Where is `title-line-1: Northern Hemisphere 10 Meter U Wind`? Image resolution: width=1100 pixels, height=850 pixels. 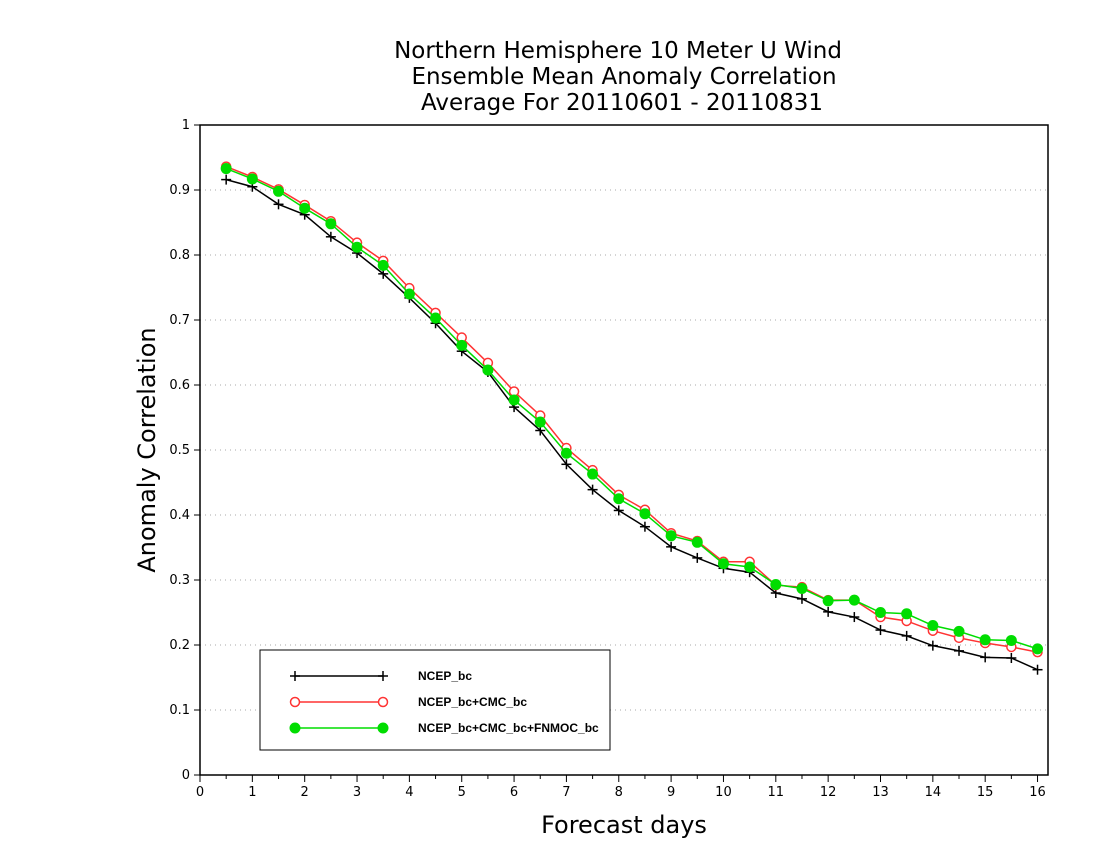
title-line-1: Northern Hemisphere 10 Meter U Wind is located at coordinates (618, 51).